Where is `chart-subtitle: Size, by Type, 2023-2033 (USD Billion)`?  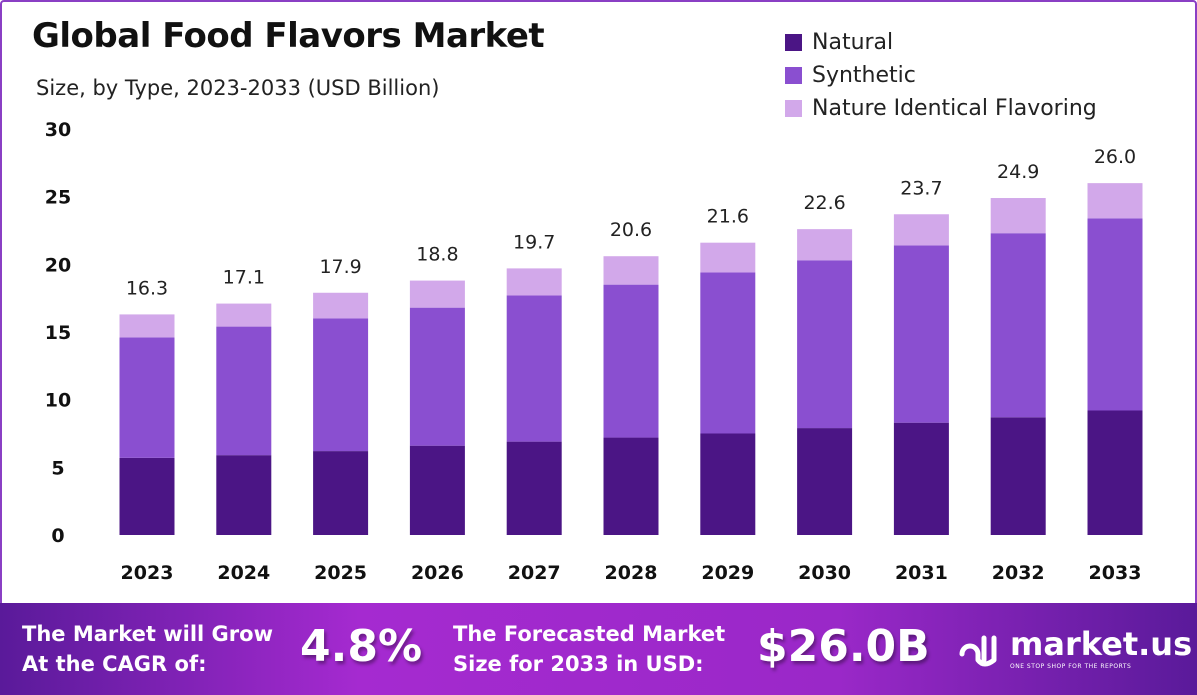 chart-subtitle: Size, by Type, 2023-2033 (USD Billion) is located at coordinates (238, 88).